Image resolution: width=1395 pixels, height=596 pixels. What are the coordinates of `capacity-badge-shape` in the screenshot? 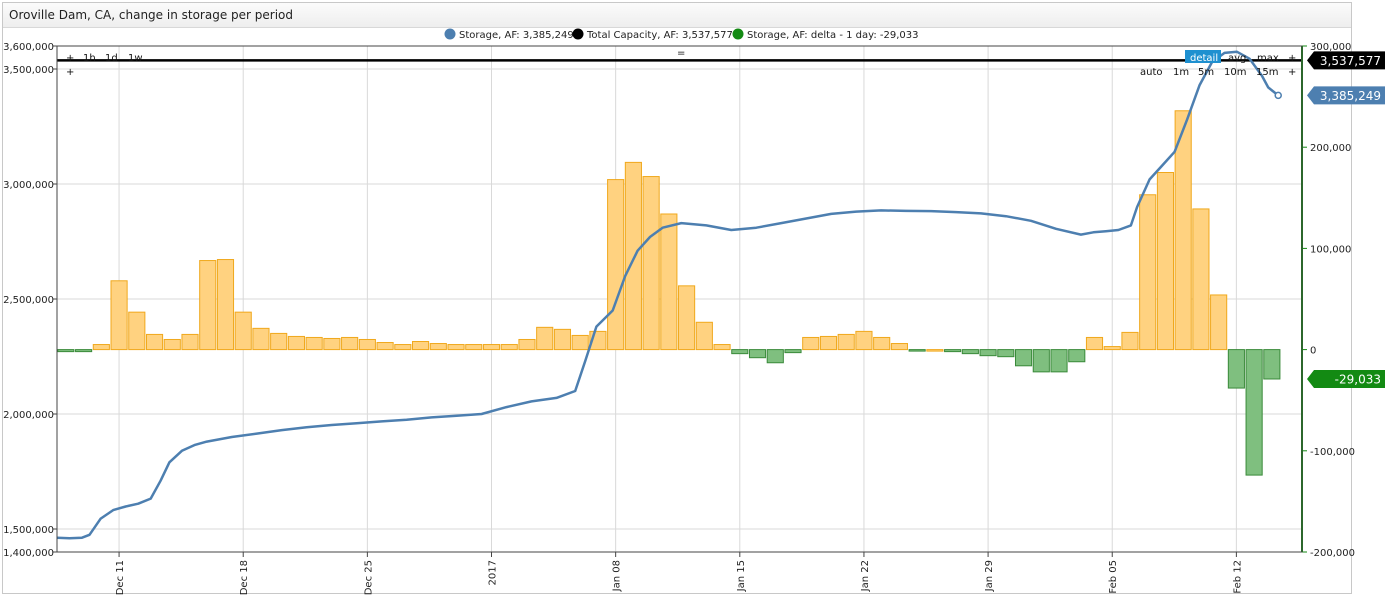 It's located at (1346, 60).